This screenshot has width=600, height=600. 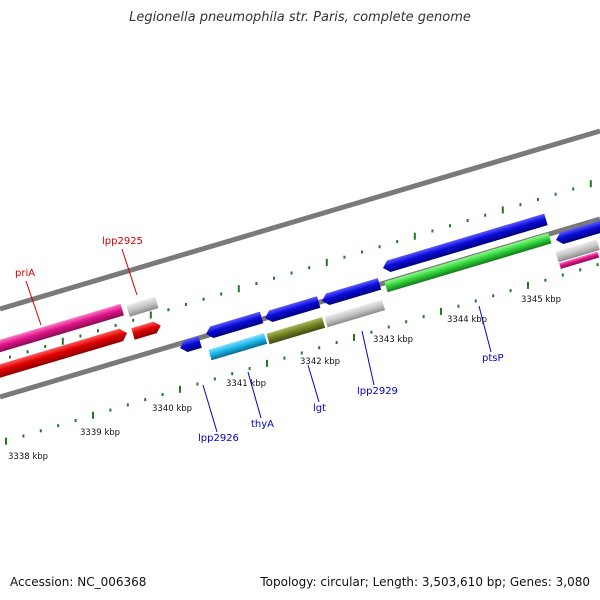 What do you see at coordinates (393, 340) in the screenshot?
I see `scale-label: 3343 kbp` at bounding box center [393, 340].